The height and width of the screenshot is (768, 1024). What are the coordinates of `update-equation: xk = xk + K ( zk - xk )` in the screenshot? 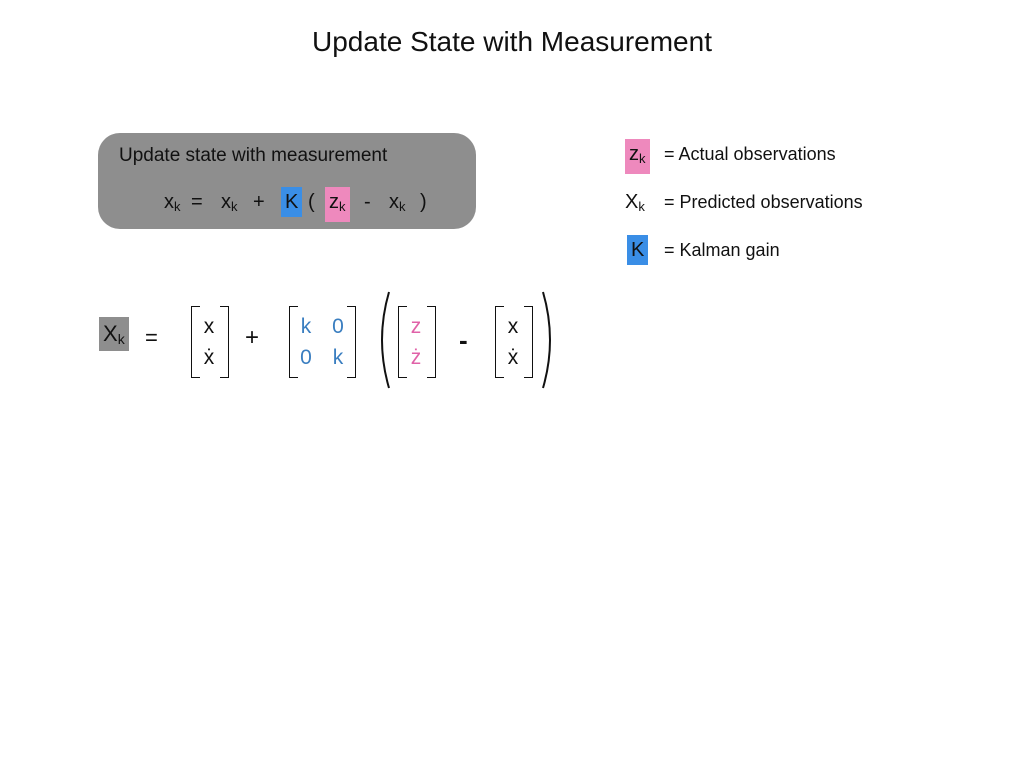 It's located at (287, 204).